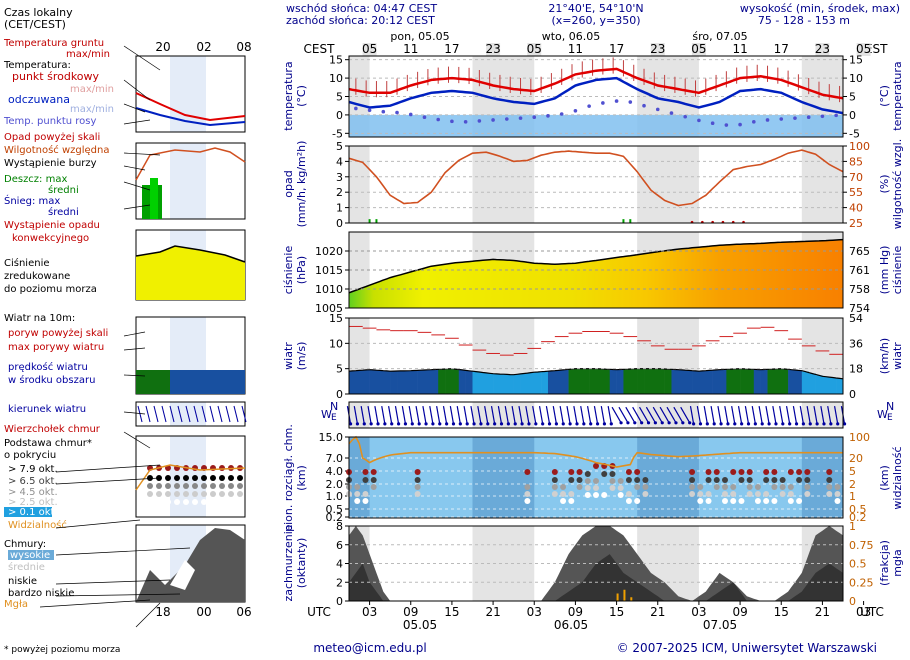  I want to click on axis-title-left: (oktanty), so click(301, 563).